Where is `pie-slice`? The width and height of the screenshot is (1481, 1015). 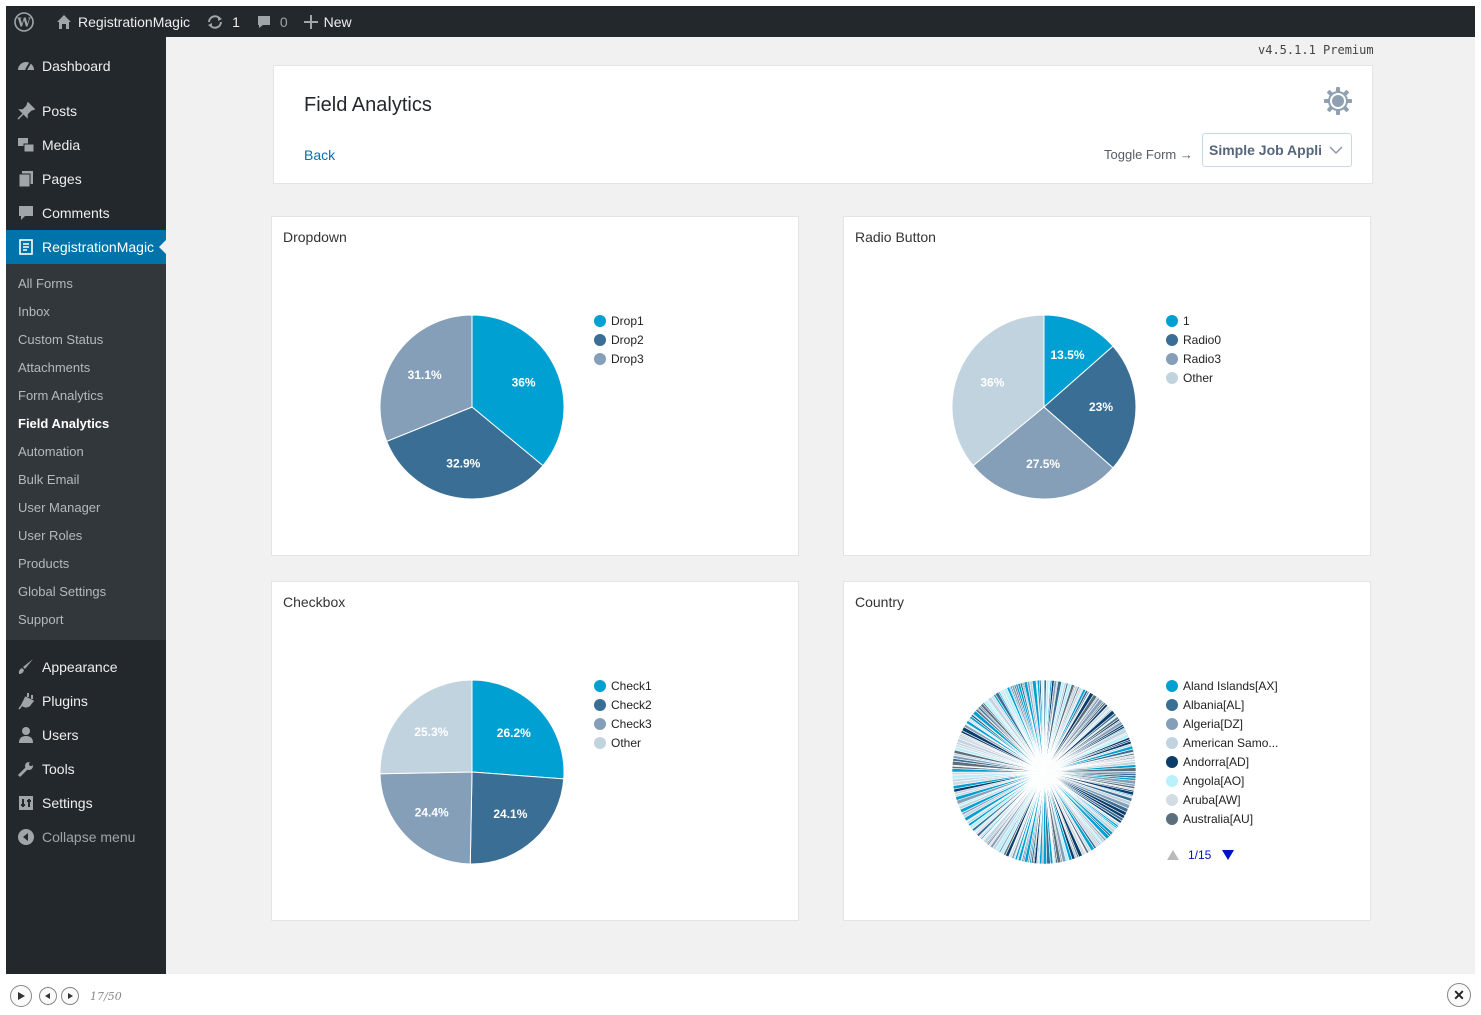
pie-slice is located at coordinates (1043, 726).